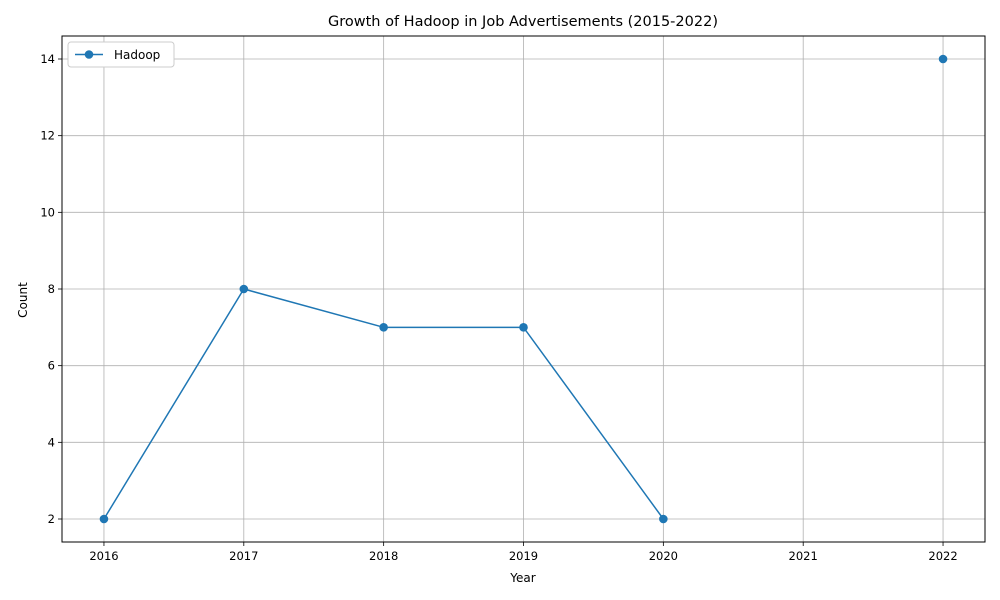 The width and height of the screenshot is (1000, 600). What do you see at coordinates (383, 556) in the screenshot?
I see `x-tick-label: 2018` at bounding box center [383, 556].